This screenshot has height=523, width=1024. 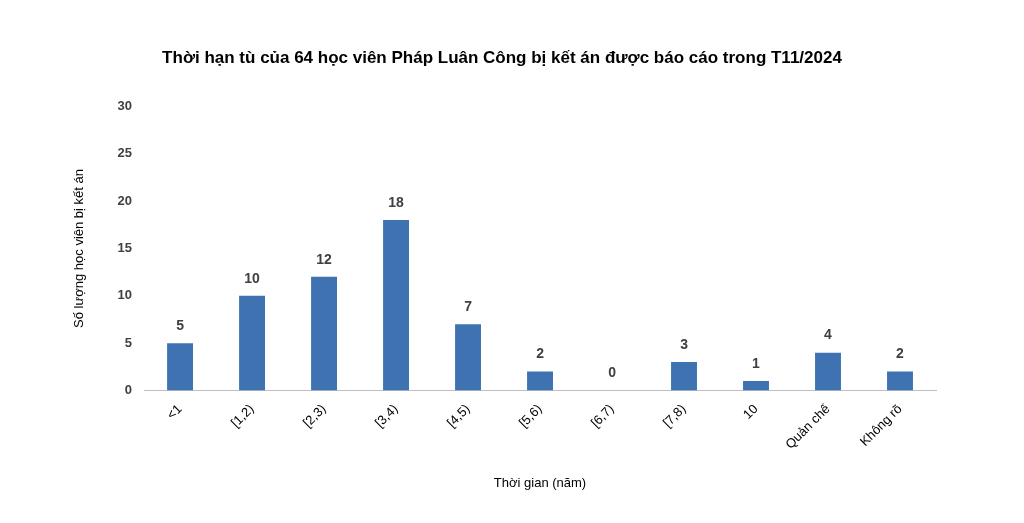 I want to click on data-label: 0, so click(x=612, y=372).